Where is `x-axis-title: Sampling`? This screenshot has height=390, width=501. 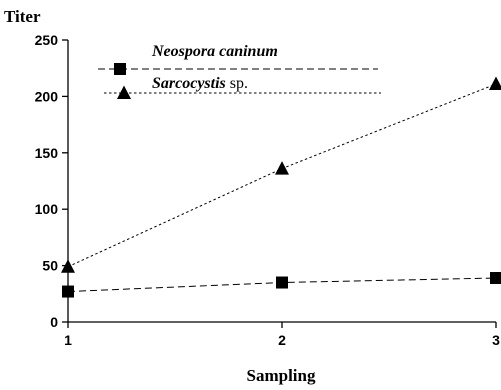 x-axis-title: Sampling is located at coordinates (281, 375).